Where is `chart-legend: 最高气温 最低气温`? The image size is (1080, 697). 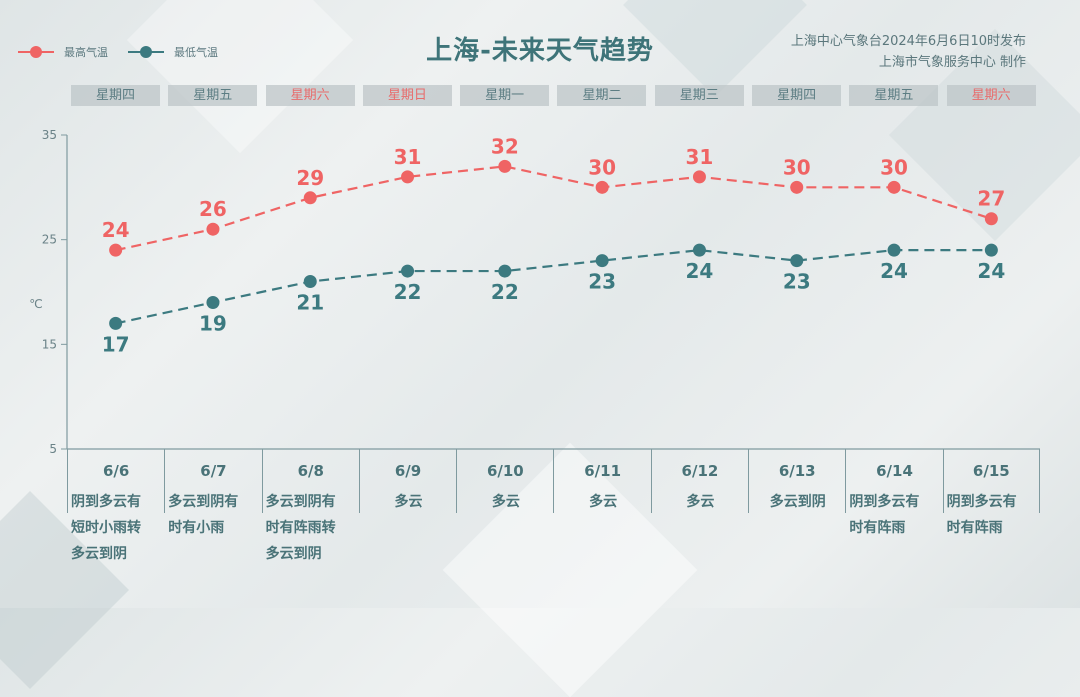 chart-legend: 最高气温 最低气温 is located at coordinates (128, 52).